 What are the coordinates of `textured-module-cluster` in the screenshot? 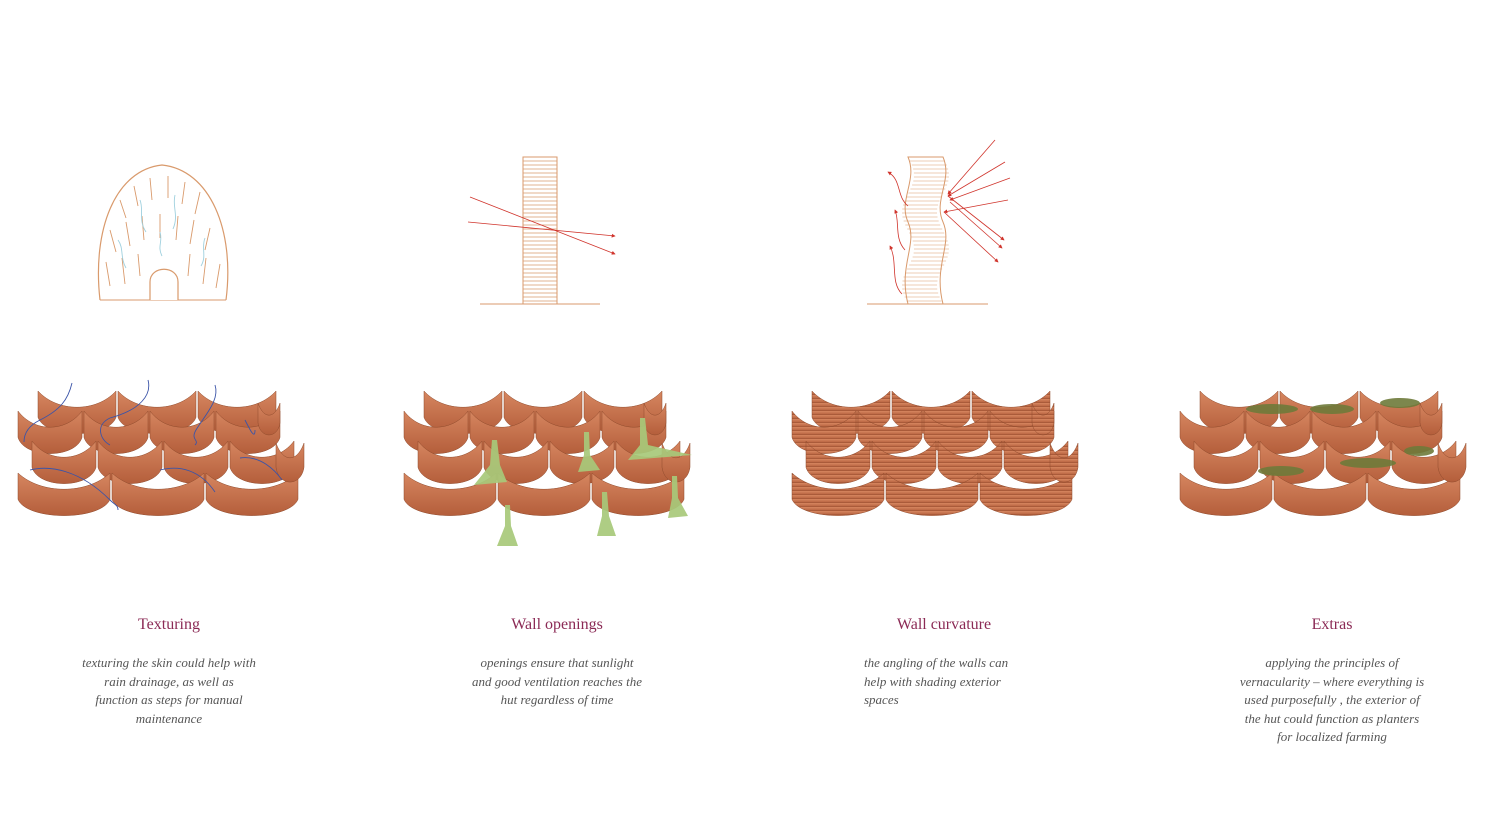 It's located at (161, 453).